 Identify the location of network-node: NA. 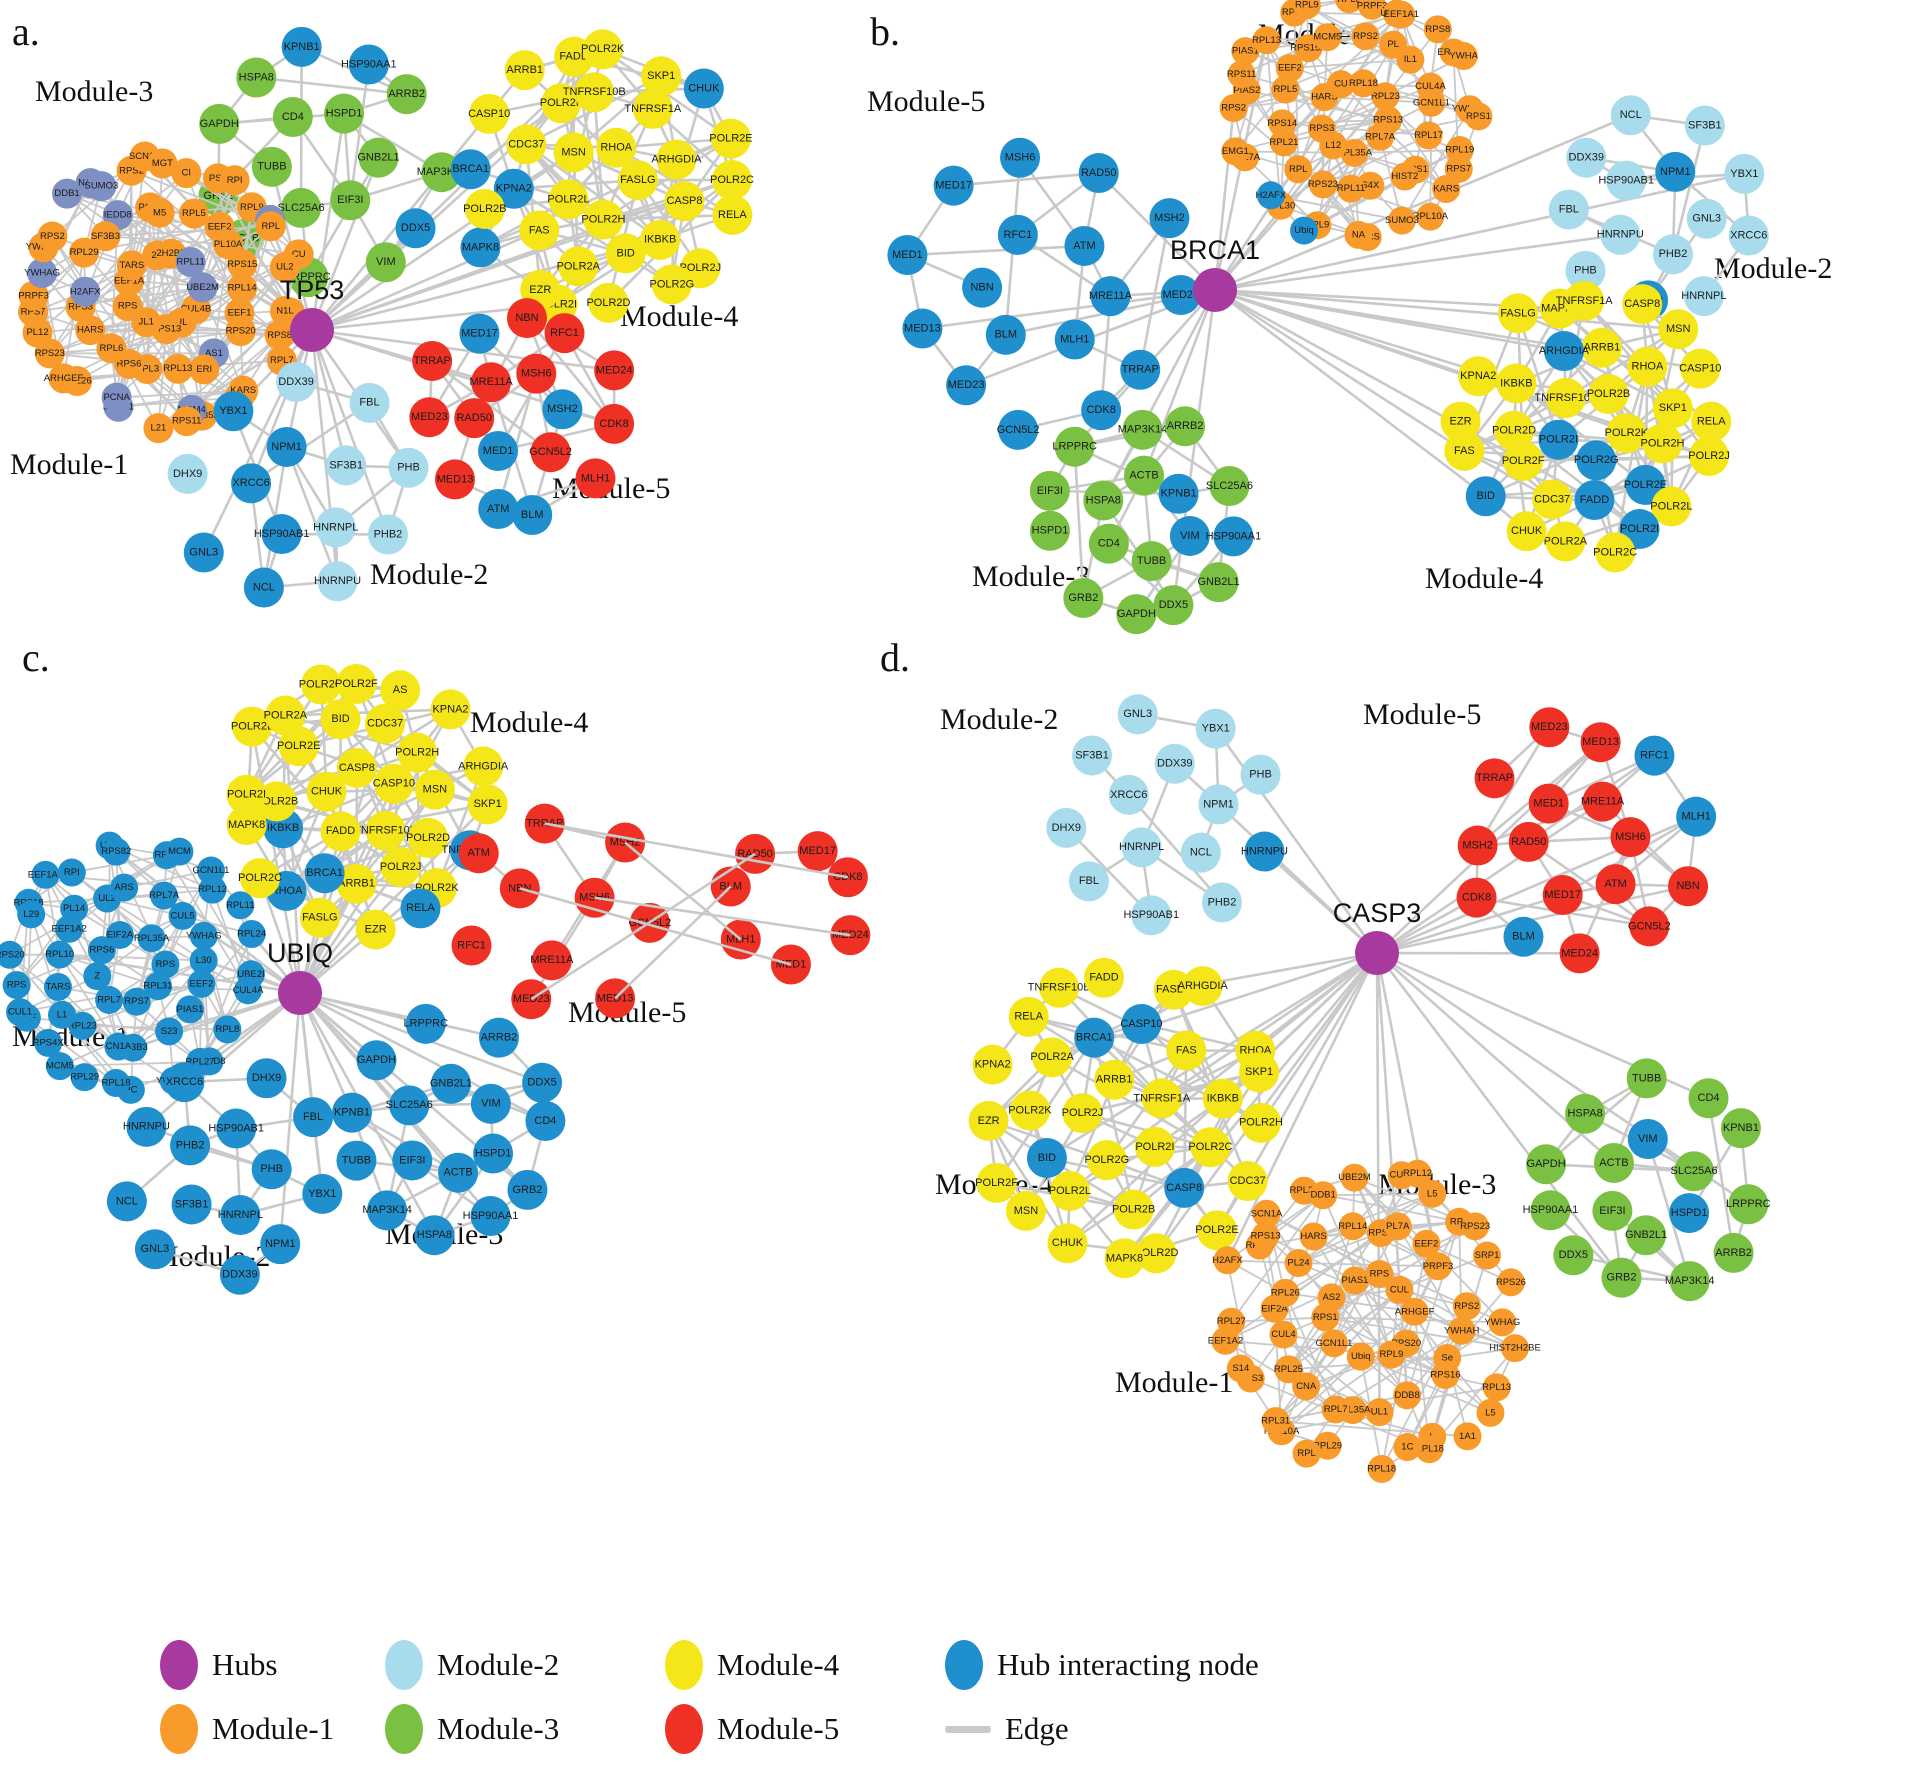
(1358, 234).